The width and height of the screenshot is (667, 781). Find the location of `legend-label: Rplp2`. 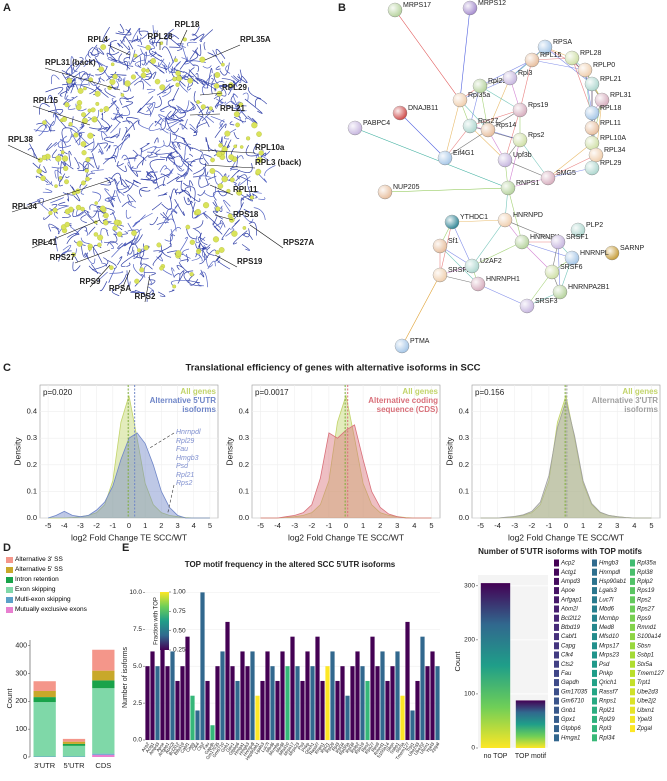

legend-label: Rplp2 is located at coordinates (645, 582).